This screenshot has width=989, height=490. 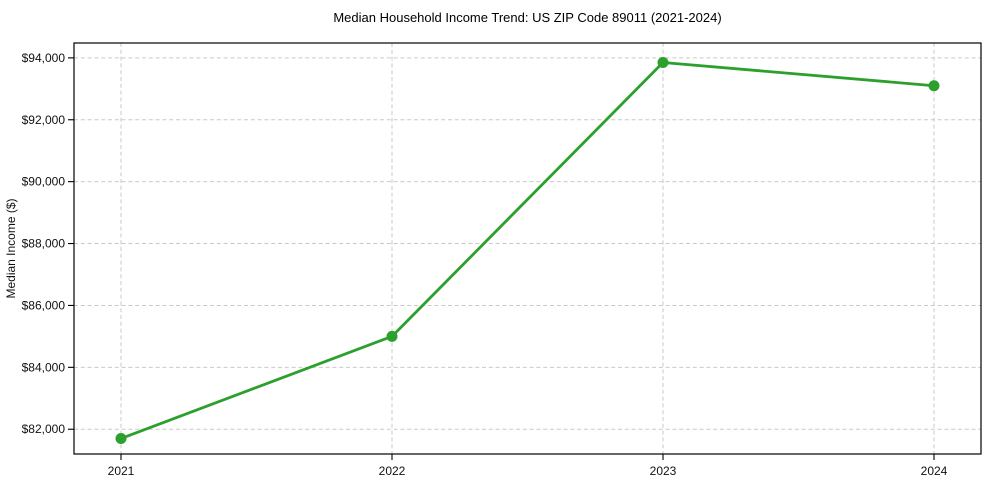 What do you see at coordinates (663, 471) in the screenshot?
I see `x-tick-label: 2023` at bounding box center [663, 471].